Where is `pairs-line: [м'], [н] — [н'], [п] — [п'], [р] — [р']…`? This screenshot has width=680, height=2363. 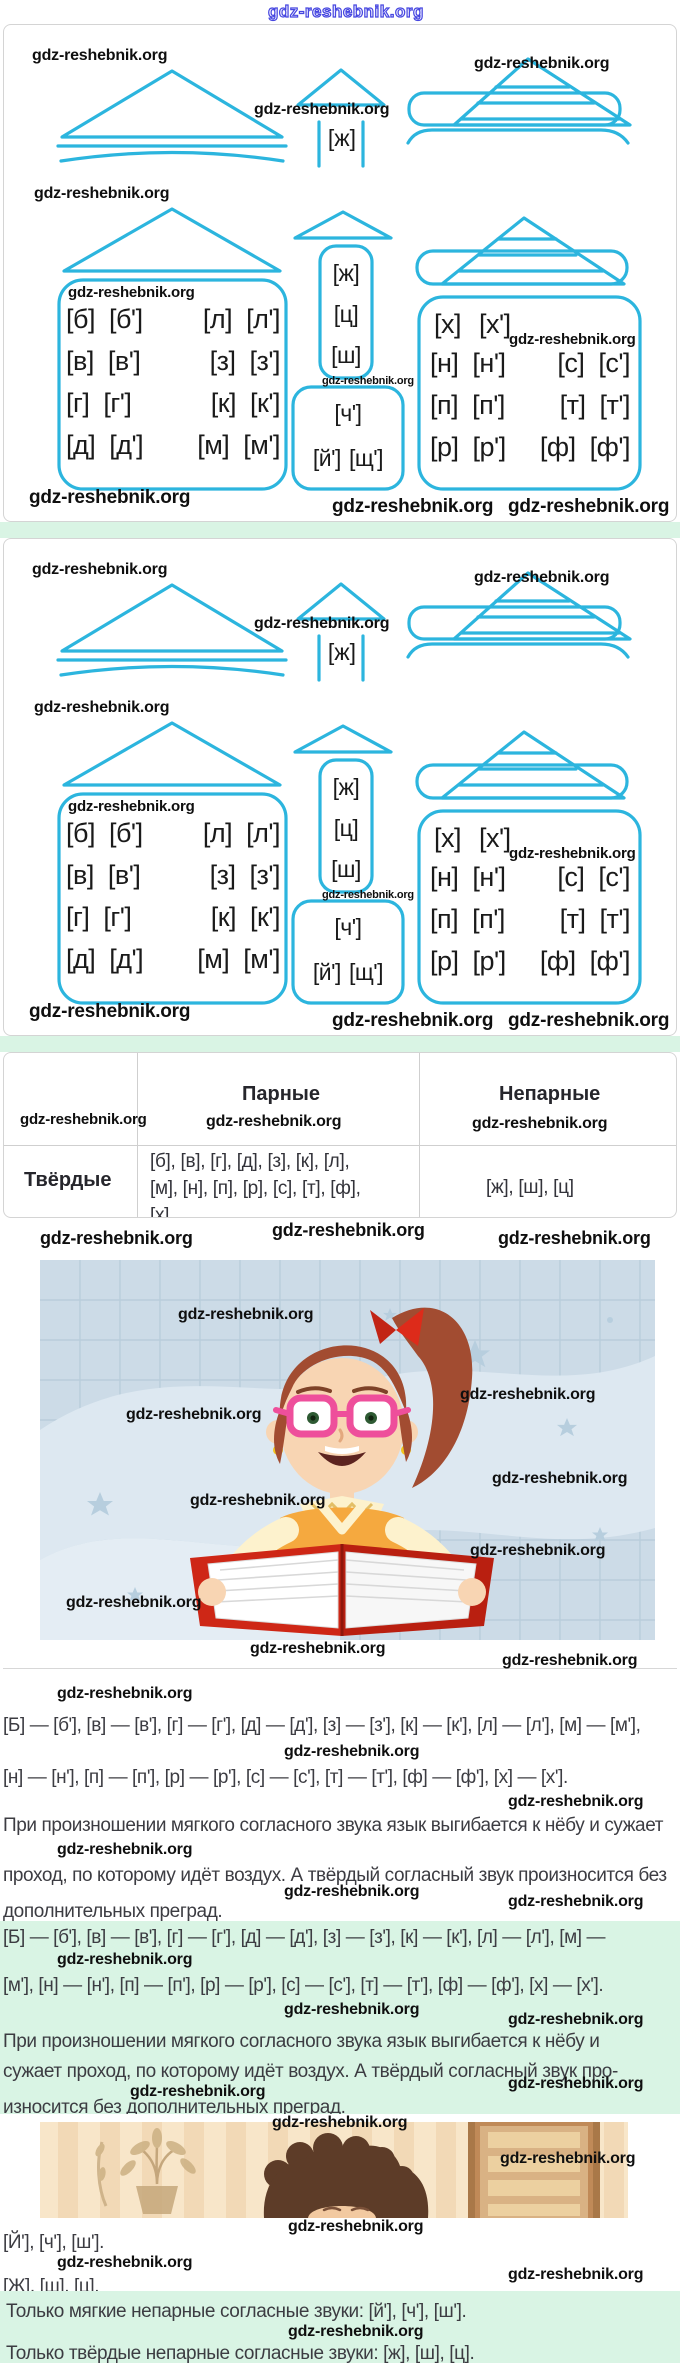 pairs-line: [м'], [н] — [н'], [п] — [п'], [р] — [р']… is located at coordinates (303, 1985).